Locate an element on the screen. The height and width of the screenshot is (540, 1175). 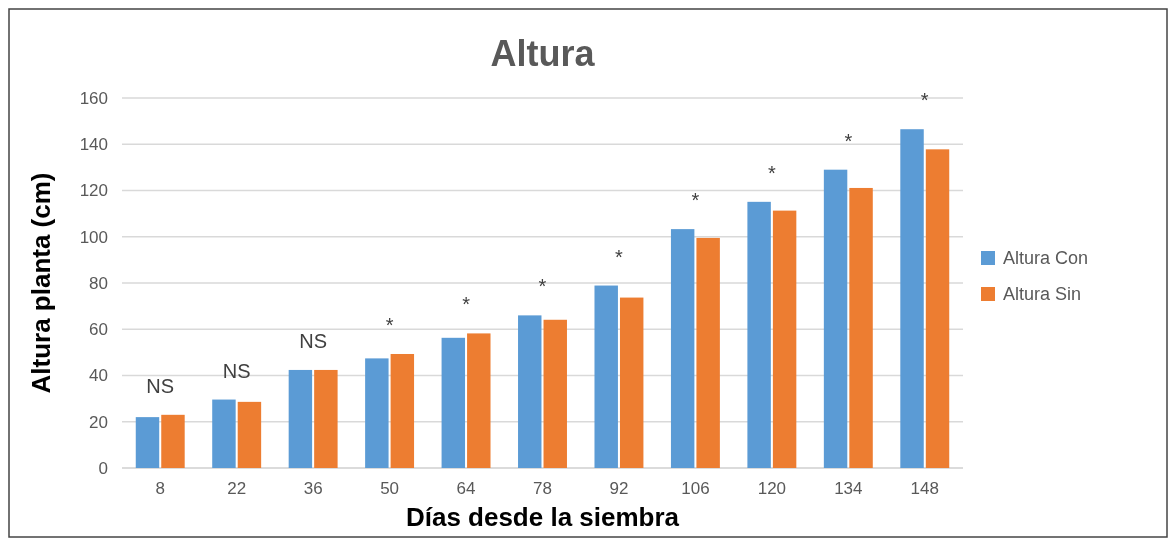
y-tick-label: 0 is located at coordinates (103, 468).